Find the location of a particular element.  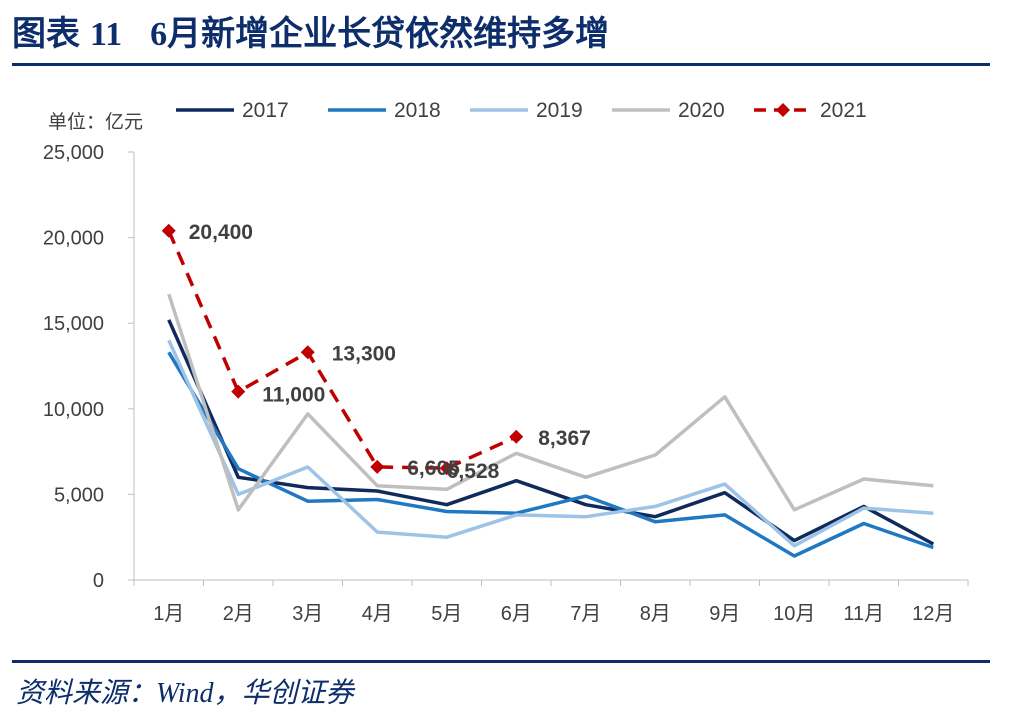

unit-label: 单位：亿元 is located at coordinates (95, 122).